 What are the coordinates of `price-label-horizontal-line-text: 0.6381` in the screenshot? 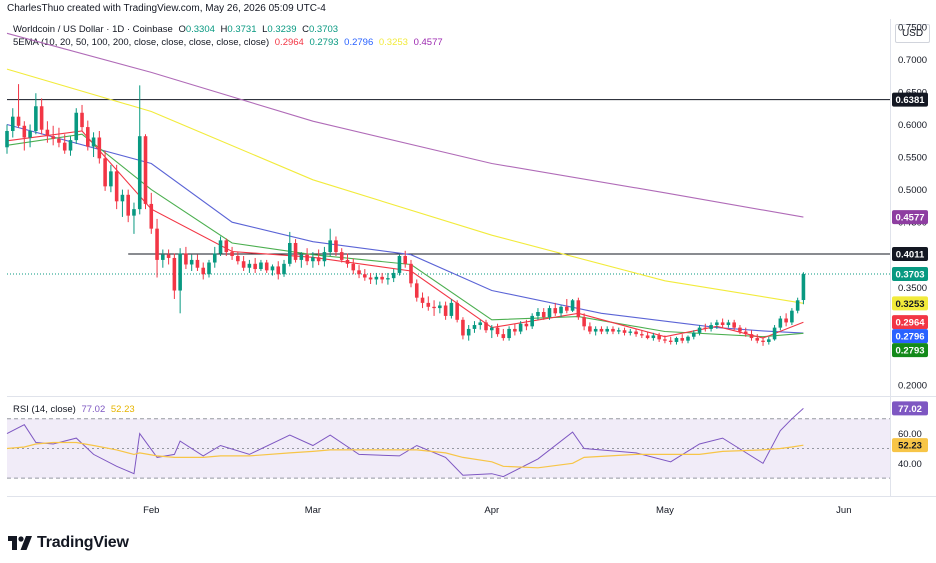 It's located at (910, 100).